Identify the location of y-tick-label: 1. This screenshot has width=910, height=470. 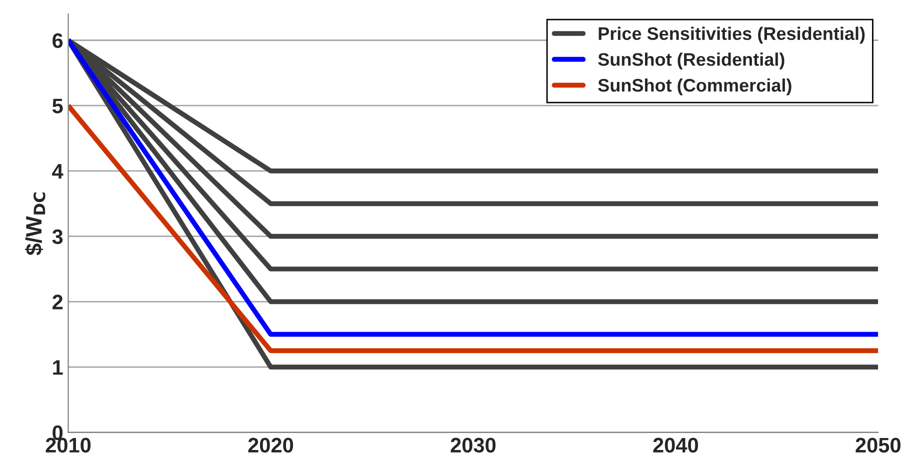
(58, 367).